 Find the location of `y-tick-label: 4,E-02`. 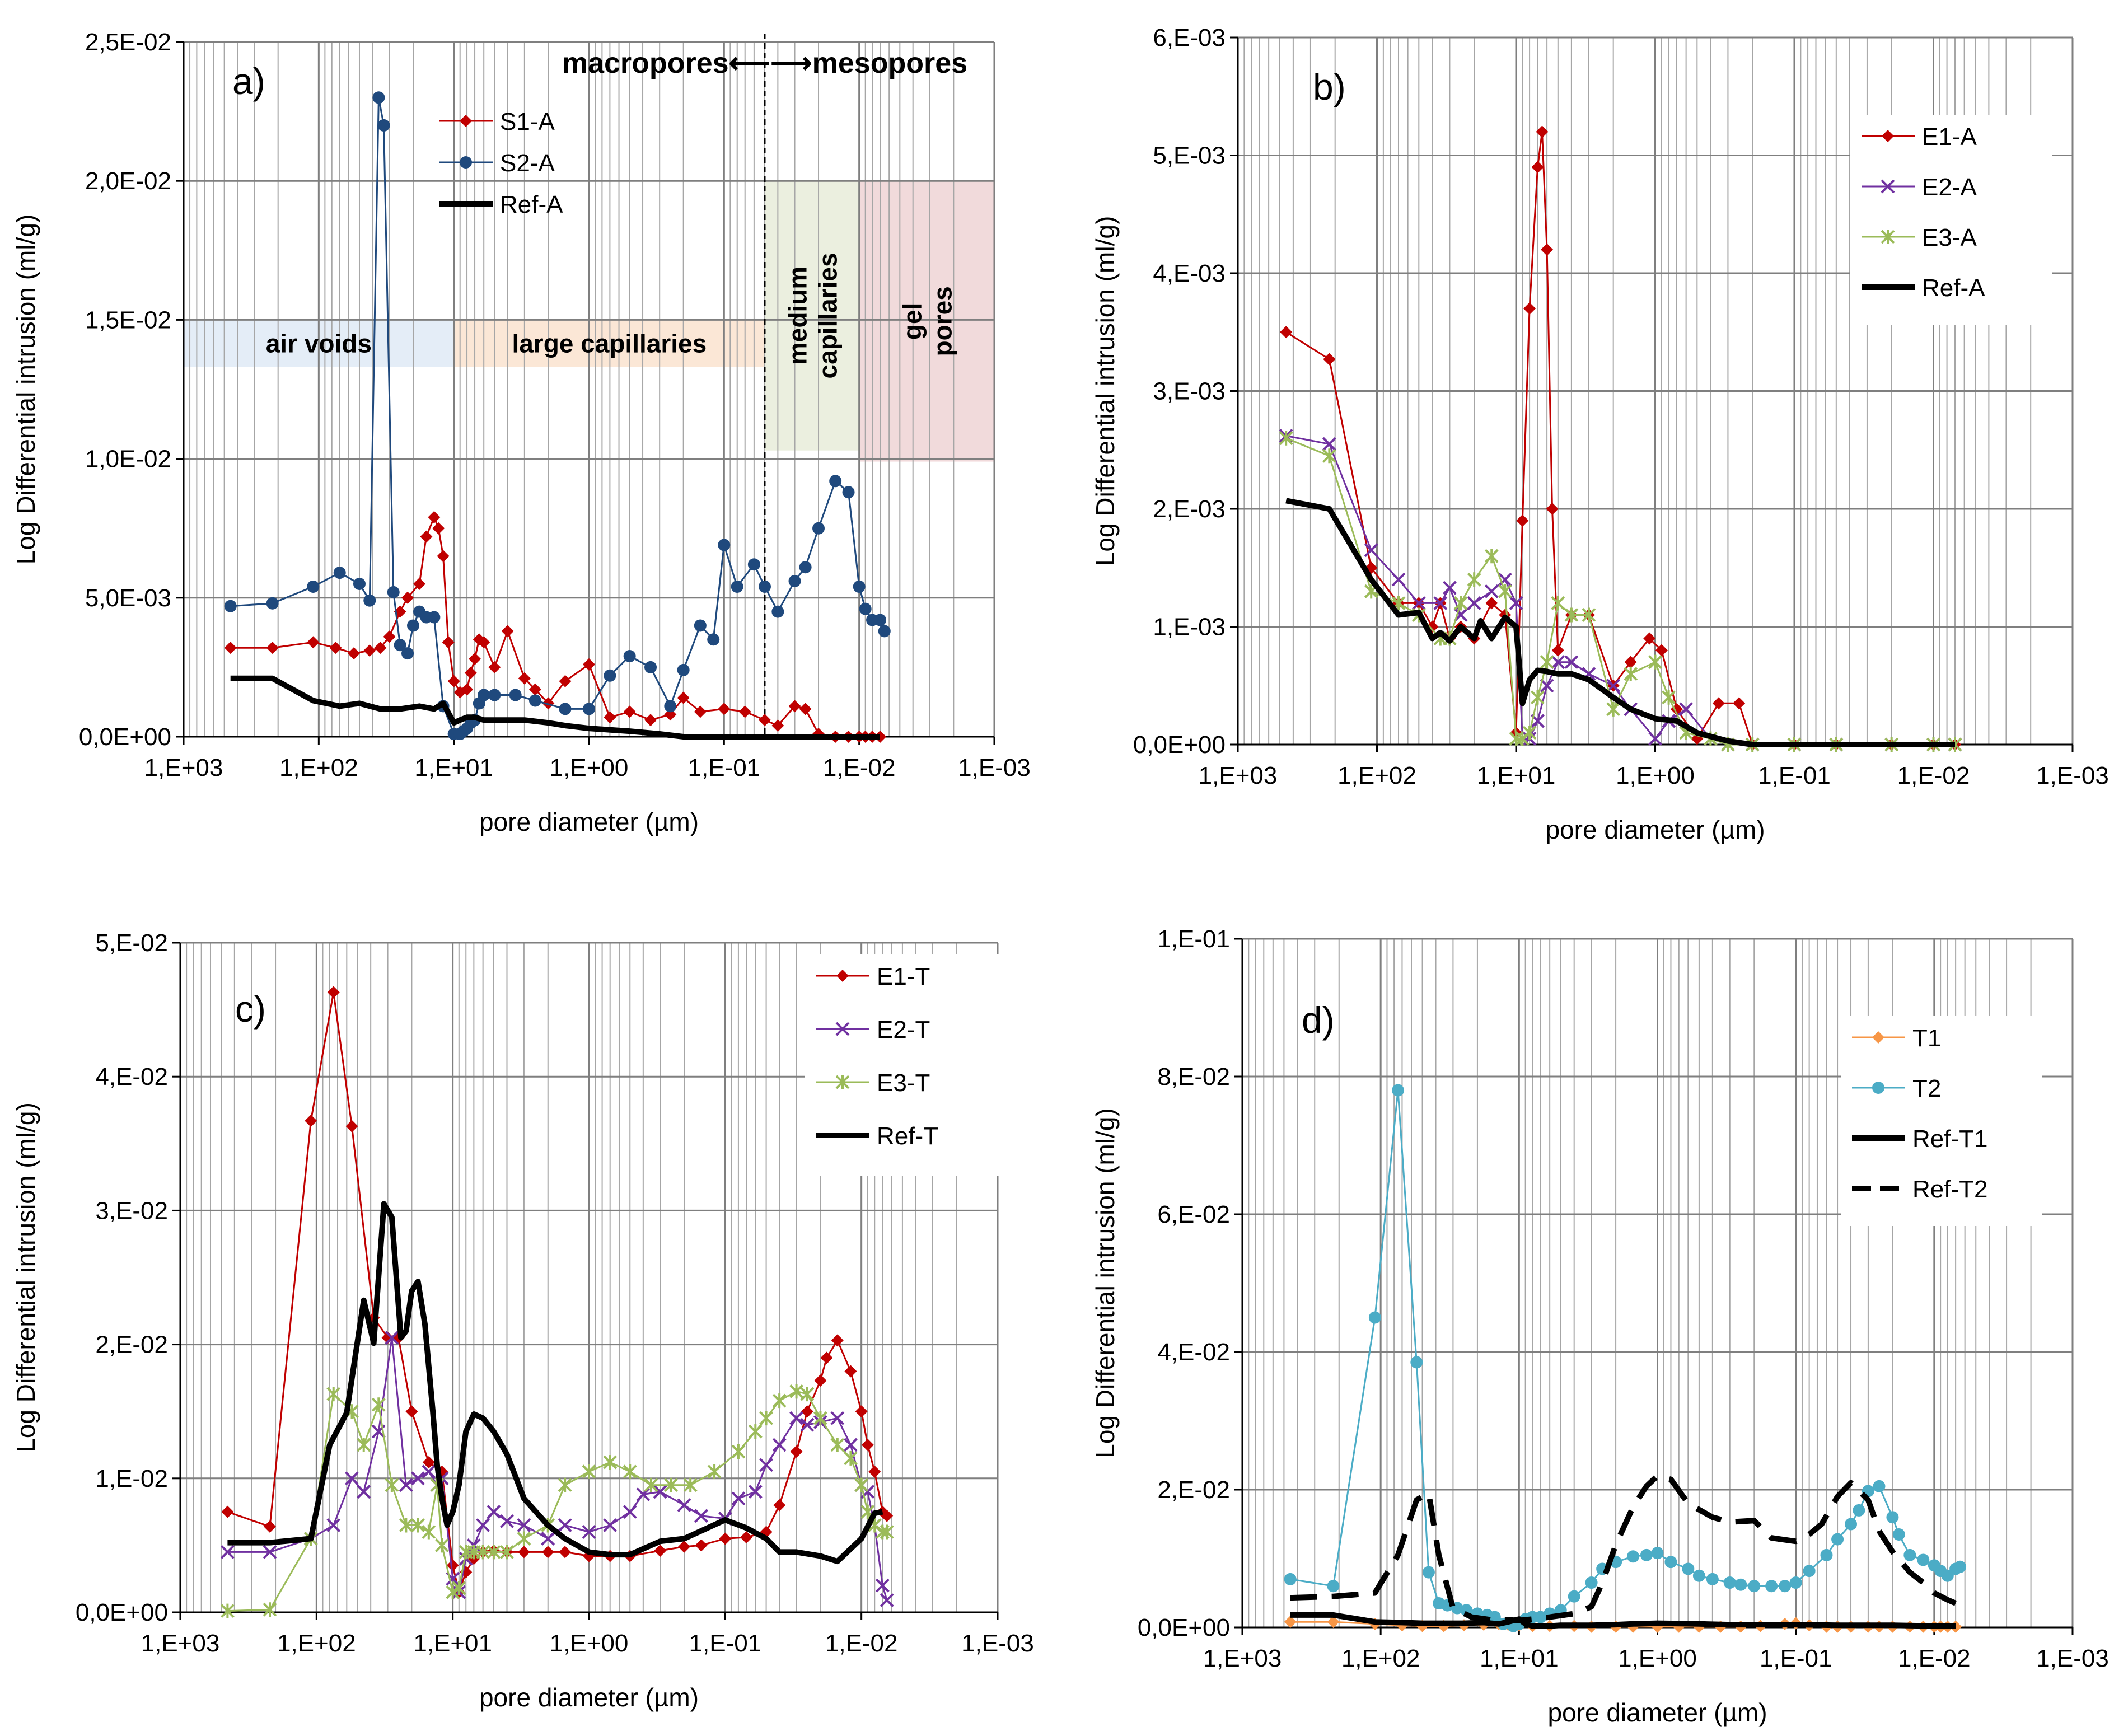

y-tick-label: 4,E-02 is located at coordinates (1193, 1353).